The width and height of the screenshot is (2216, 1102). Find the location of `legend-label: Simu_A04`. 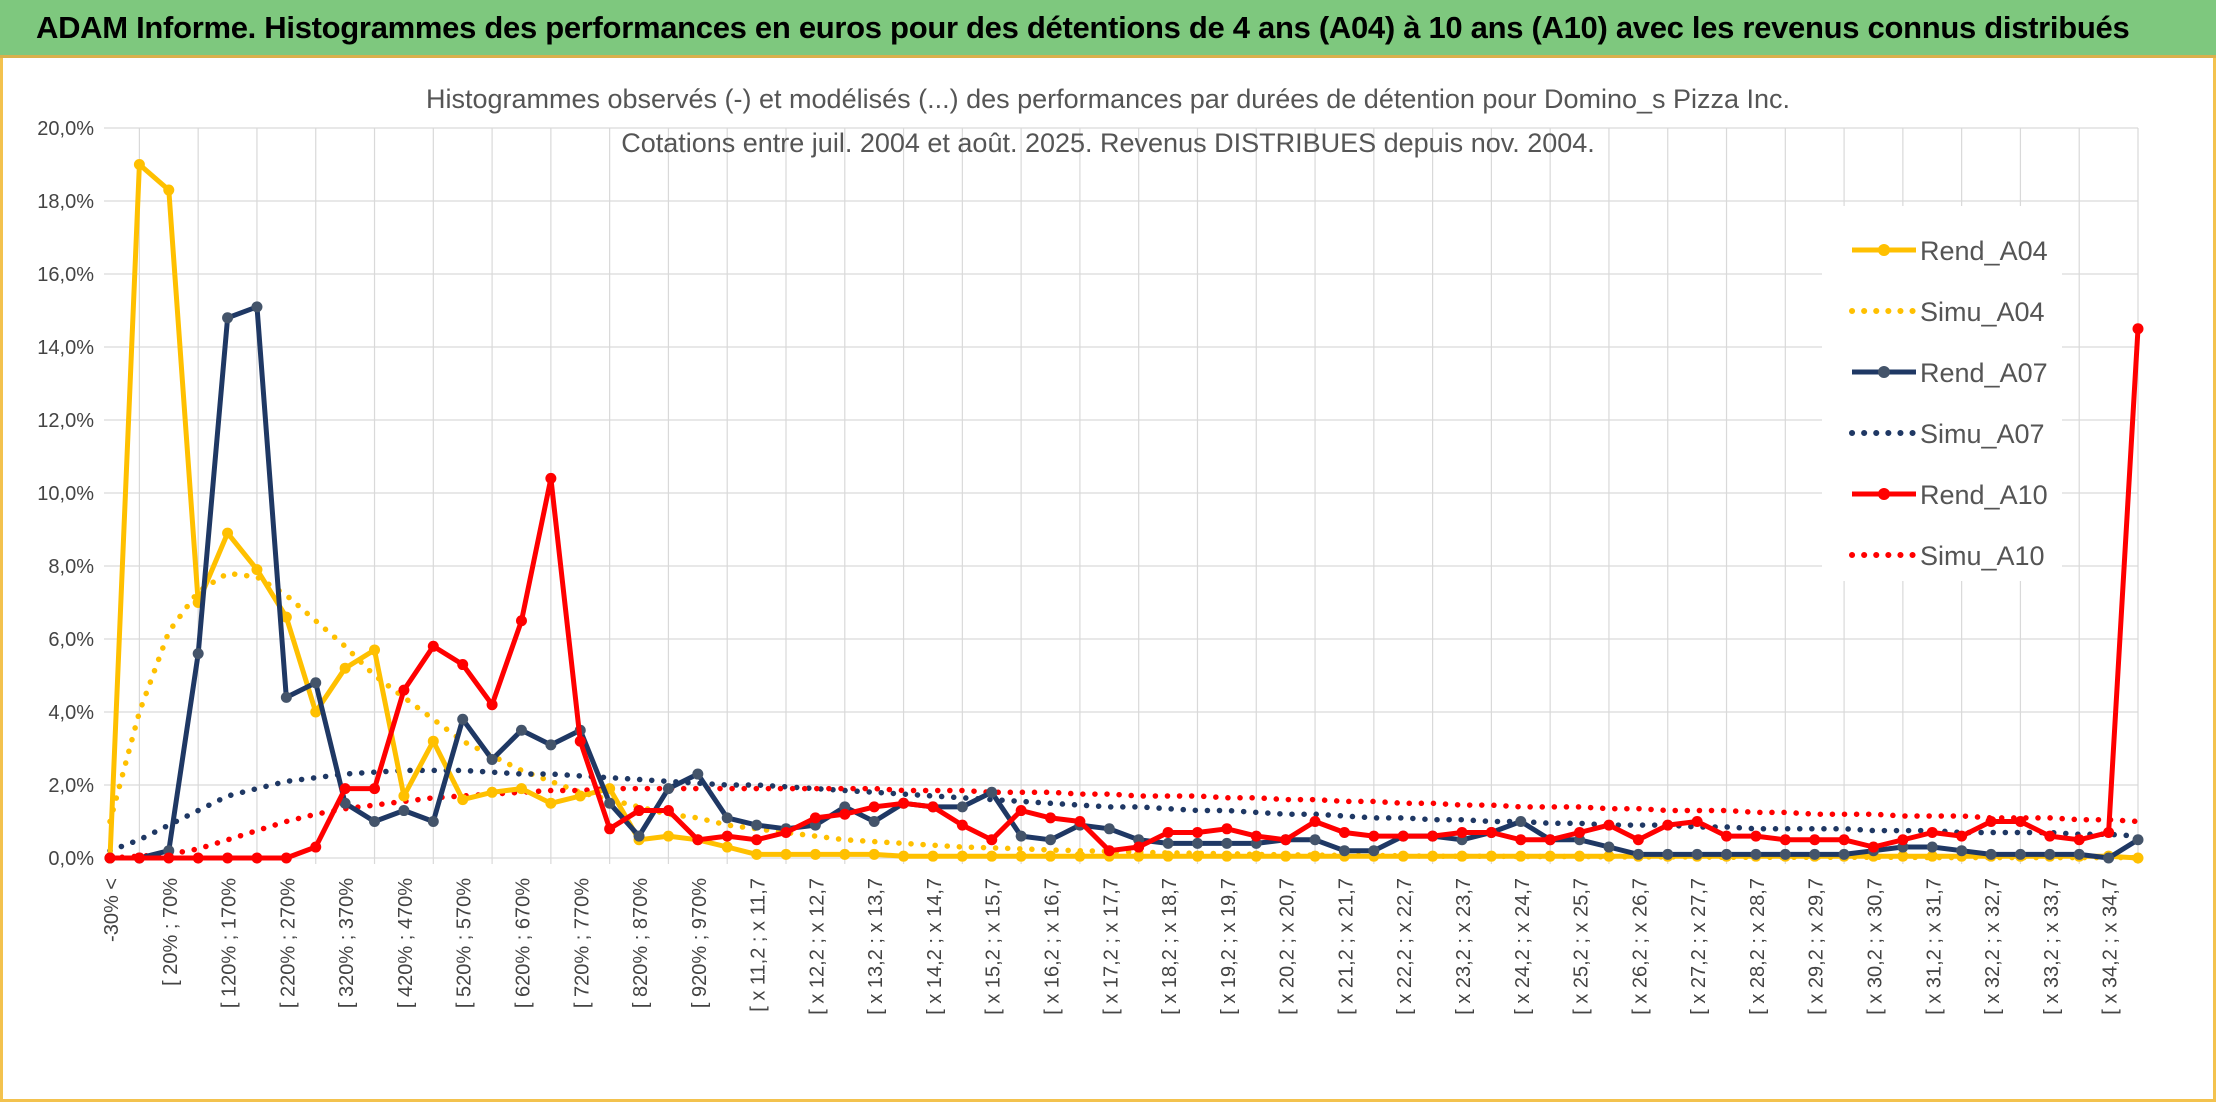

legend-label: Simu_A04 is located at coordinates (1982, 312).